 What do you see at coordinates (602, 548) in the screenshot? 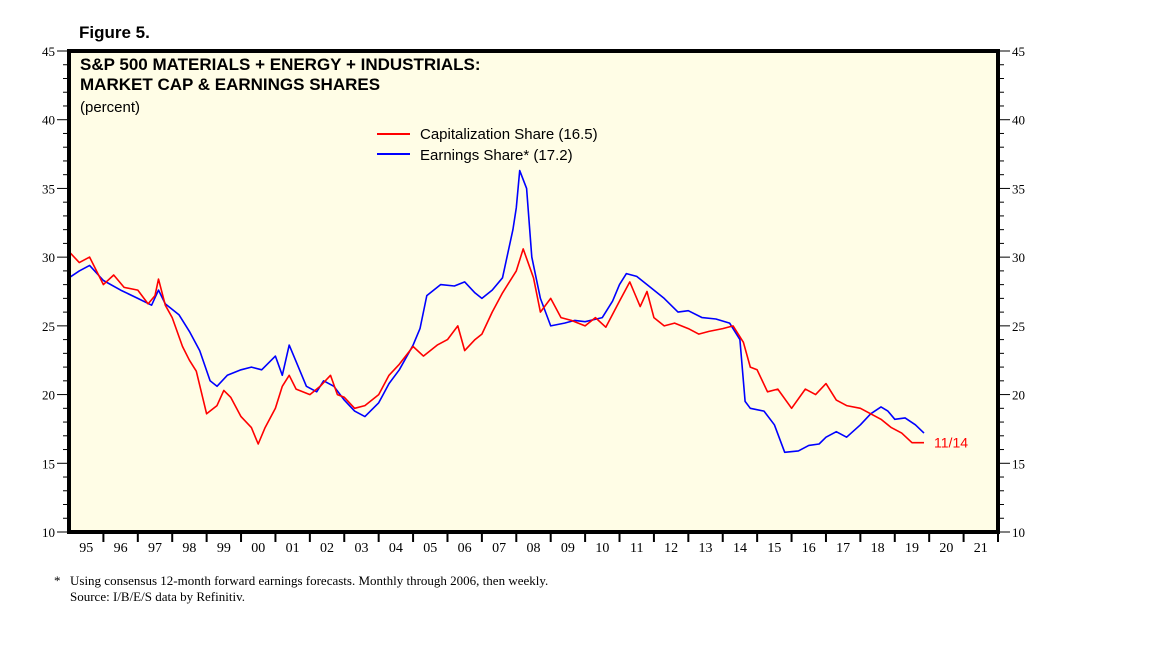
I see `x-tick-label: 10` at bounding box center [602, 548].